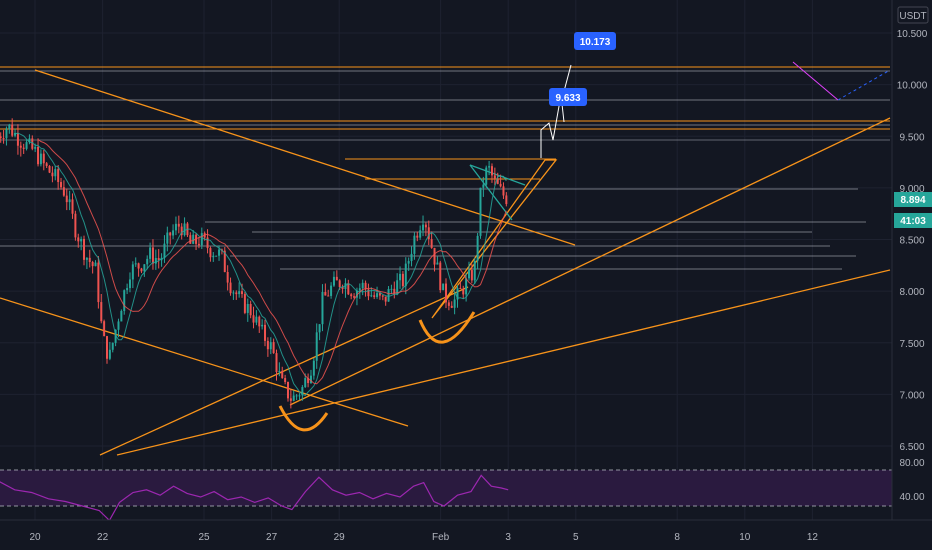 This screenshot has height=550, width=932. Describe the element at coordinates (568, 97) in the screenshot. I see `target-label-mid: 9.633` at that location.